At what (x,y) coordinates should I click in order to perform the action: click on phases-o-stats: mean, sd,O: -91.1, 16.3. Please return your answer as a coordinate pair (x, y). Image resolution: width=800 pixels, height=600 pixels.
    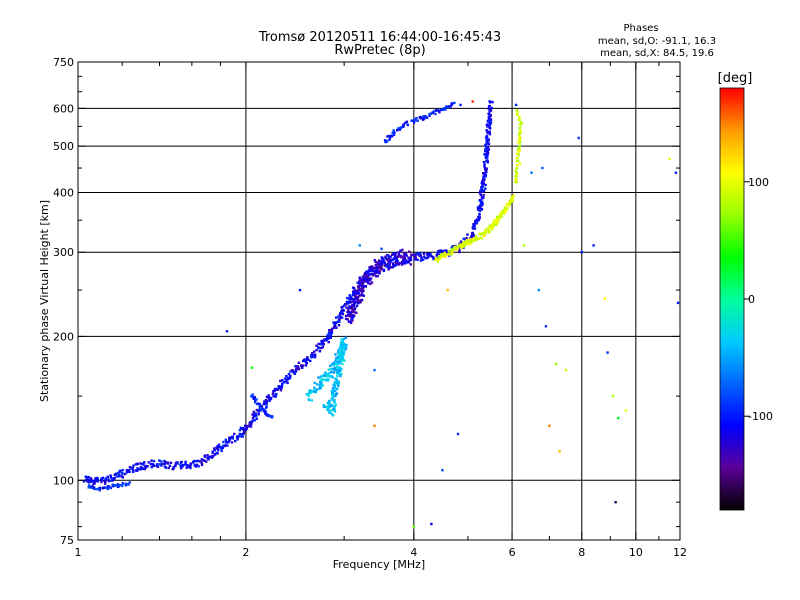
    Looking at the image, I should click on (657, 41).